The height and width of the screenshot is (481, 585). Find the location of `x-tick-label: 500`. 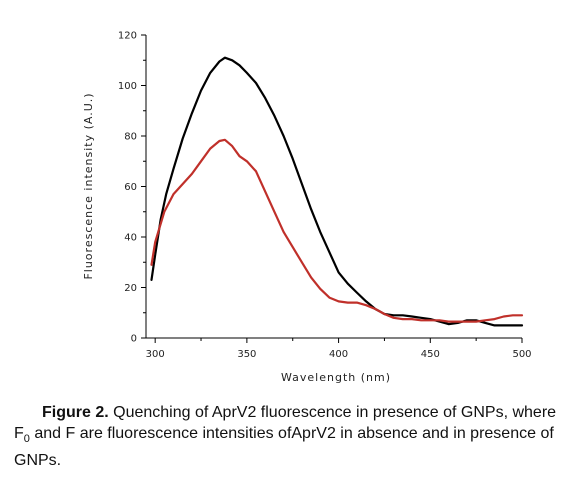

x-tick-label: 500 is located at coordinates (521, 354).